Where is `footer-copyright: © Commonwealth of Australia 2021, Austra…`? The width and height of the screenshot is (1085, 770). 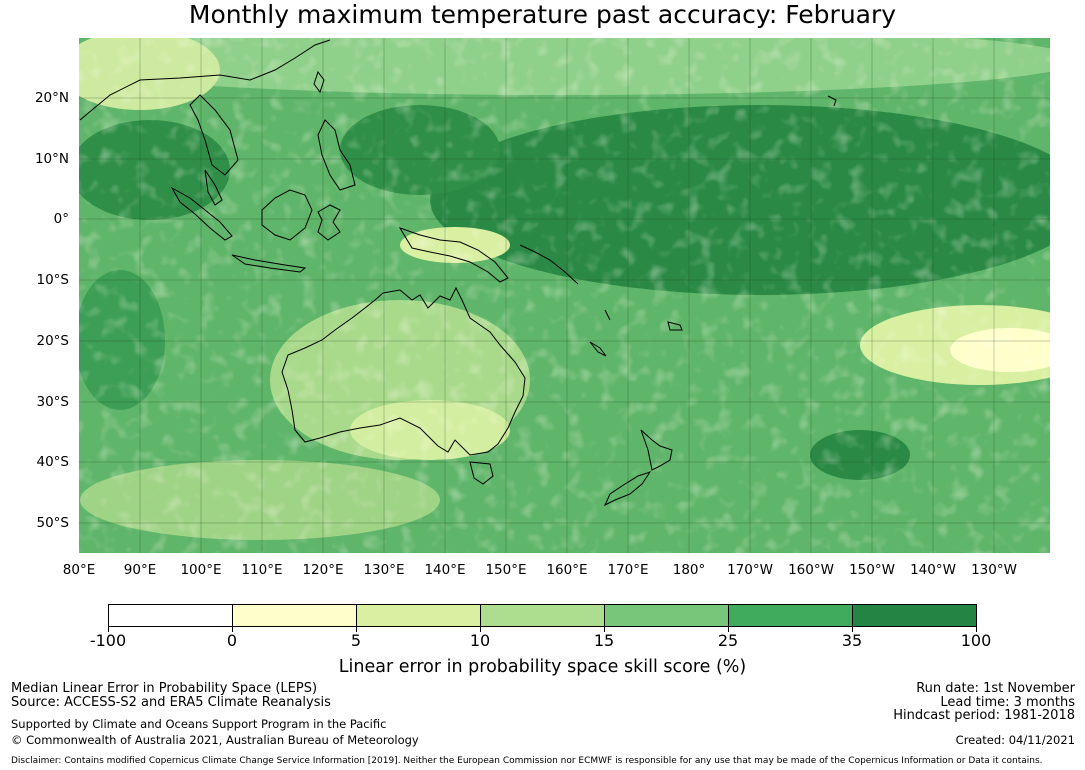 footer-copyright: © Commonwealth of Australia 2021, Austra… is located at coordinates (215, 740).